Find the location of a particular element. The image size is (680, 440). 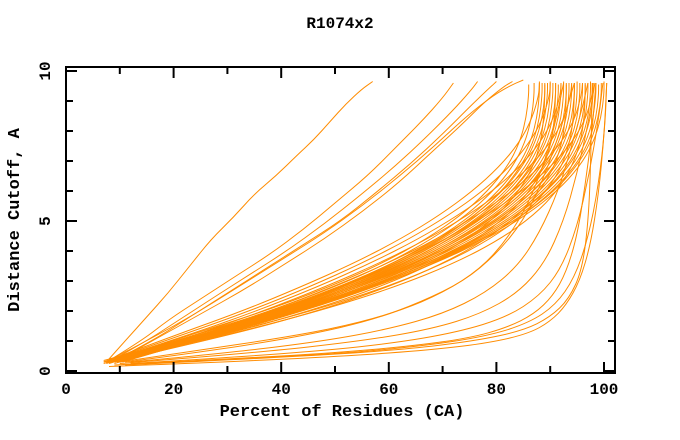

x-tick-label: 80 is located at coordinates (496, 390).